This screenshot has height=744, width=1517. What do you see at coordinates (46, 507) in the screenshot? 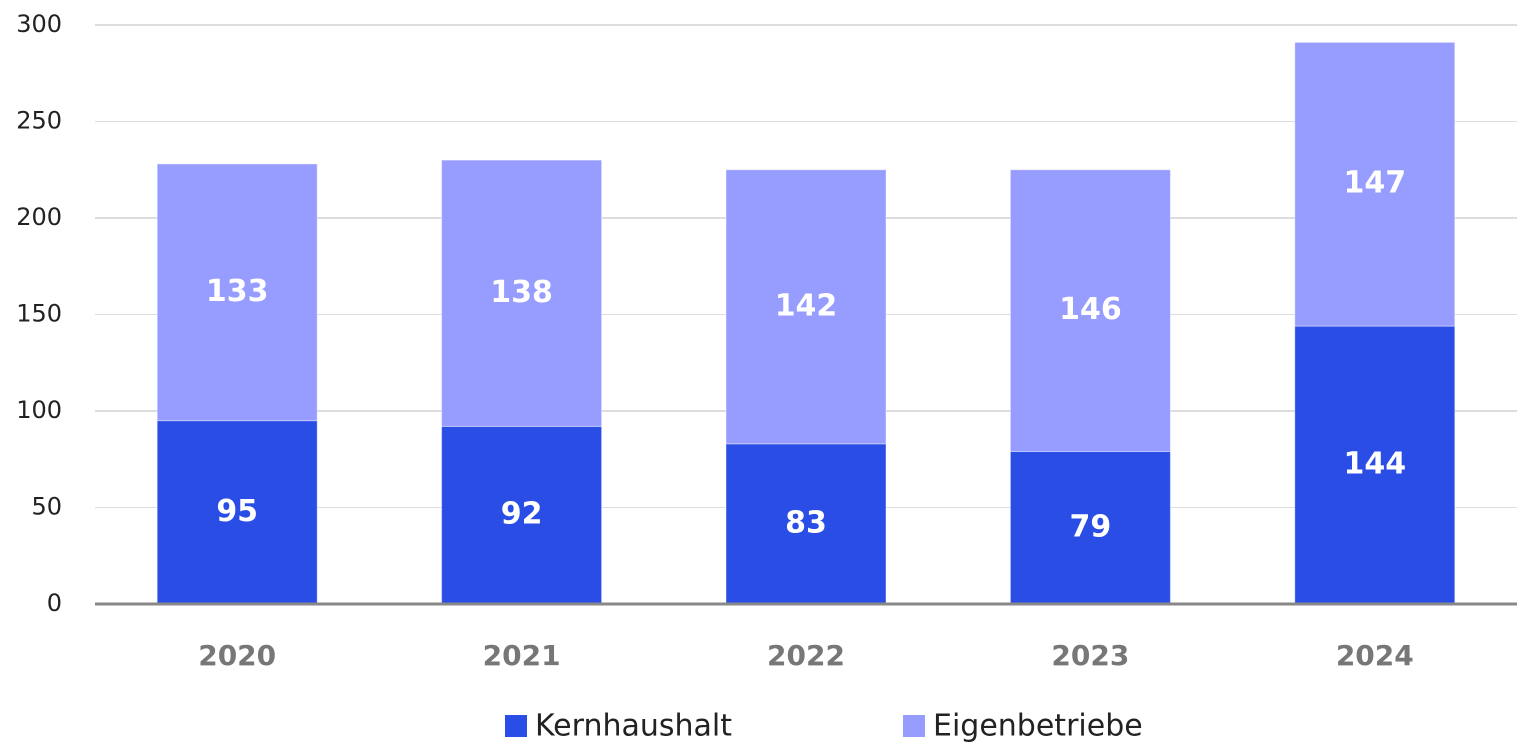
I see `y-tick-label: 50` at bounding box center [46, 507].